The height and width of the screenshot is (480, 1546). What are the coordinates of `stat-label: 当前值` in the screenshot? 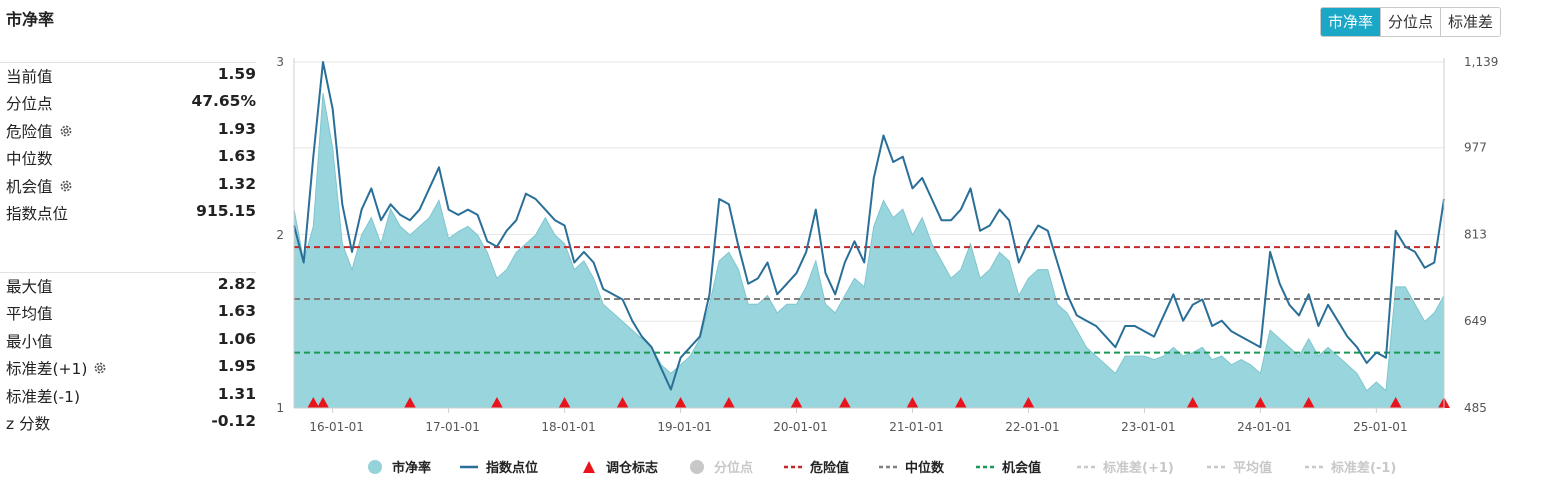 It's located at (29, 77).